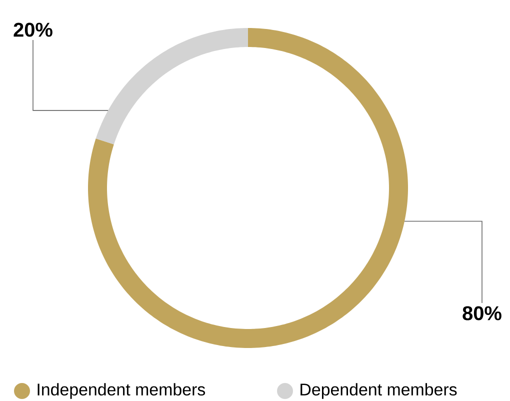 The width and height of the screenshot is (510, 401). I want to click on legend-label: Independent members, so click(122, 391).